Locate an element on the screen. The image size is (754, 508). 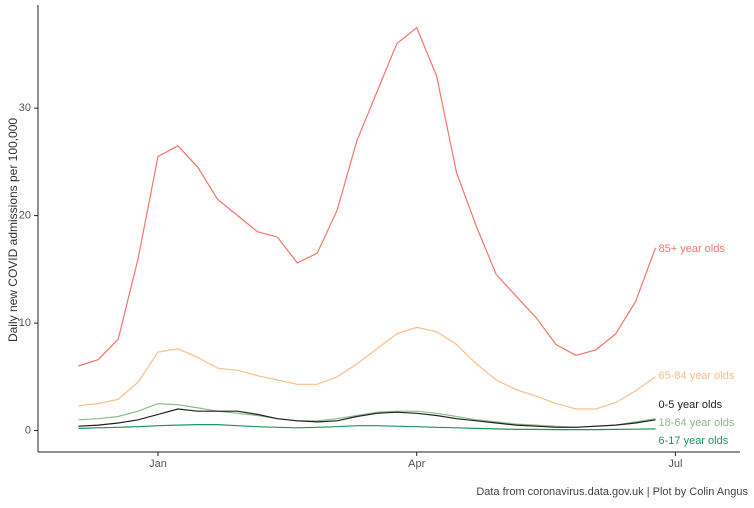
series-label: 18-64 year olds is located at coordinates (697, 423).